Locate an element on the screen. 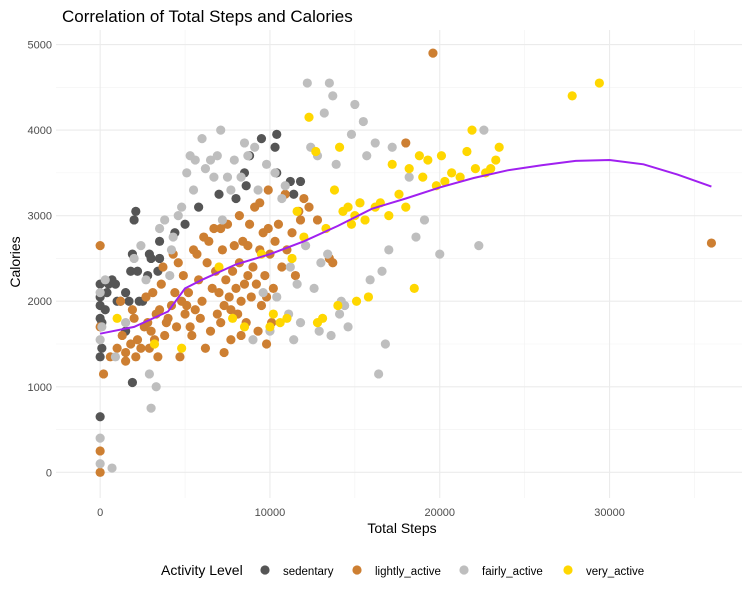  y-tick-label: 1000 is located at coordinates (40, 388).